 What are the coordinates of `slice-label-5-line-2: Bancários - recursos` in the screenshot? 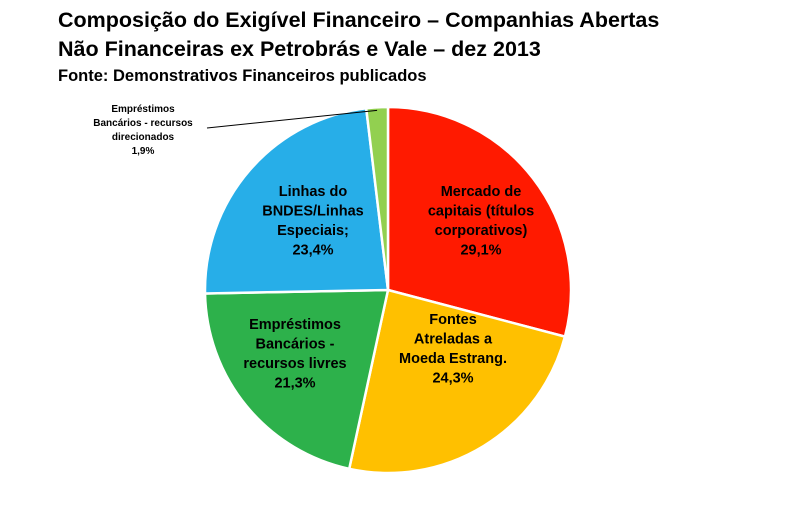 It's located at (143, 123).